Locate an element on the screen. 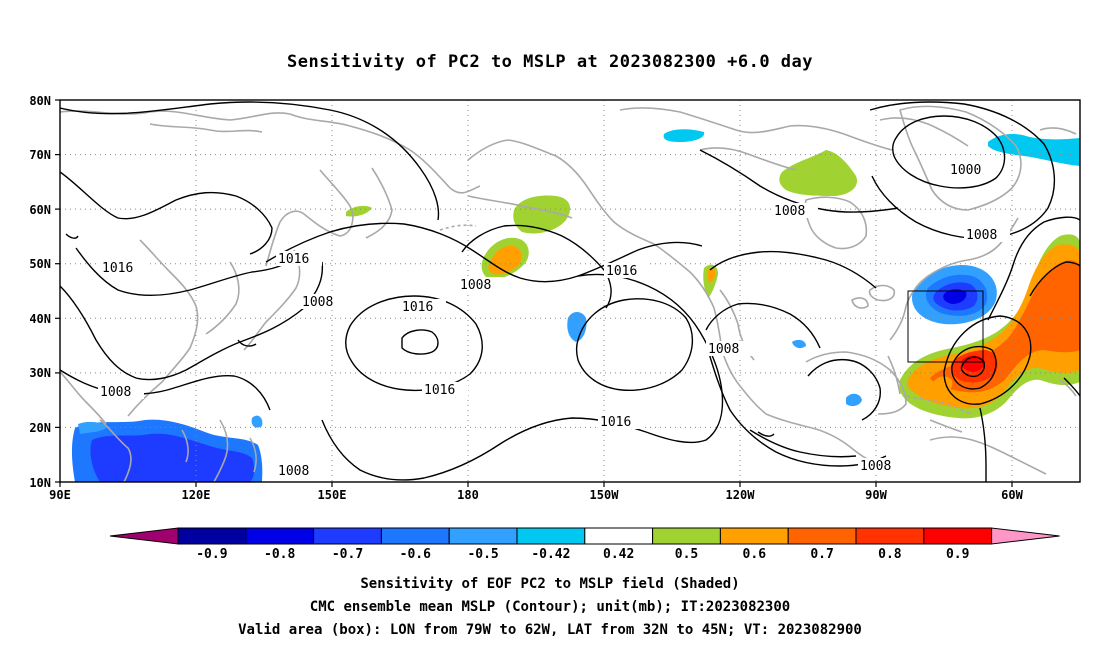 The image size is (1100, 650). negative-shade-mid-pacific is located at coordinates (577, 327).